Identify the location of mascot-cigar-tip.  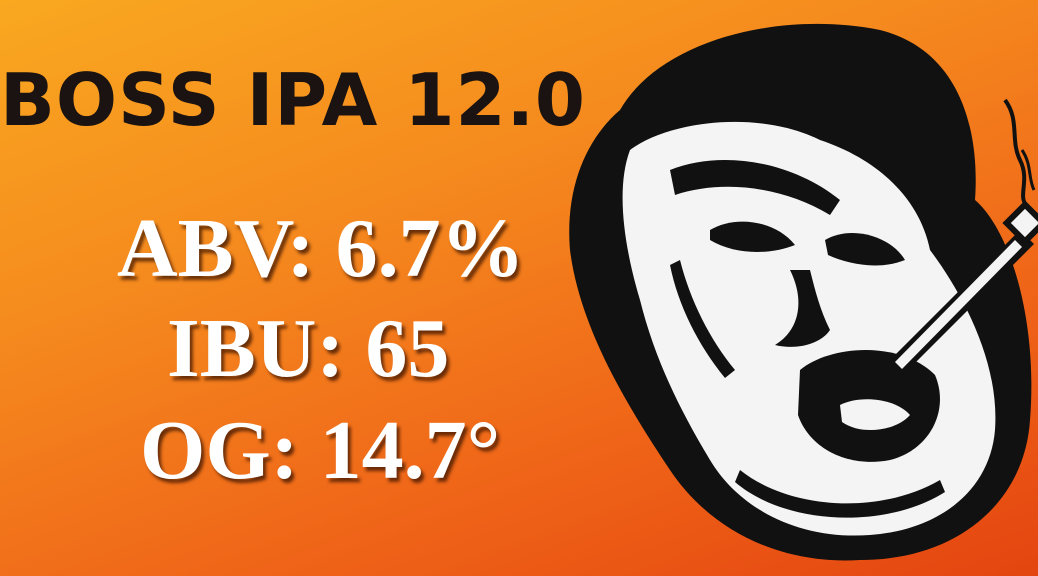
(1020, 223).